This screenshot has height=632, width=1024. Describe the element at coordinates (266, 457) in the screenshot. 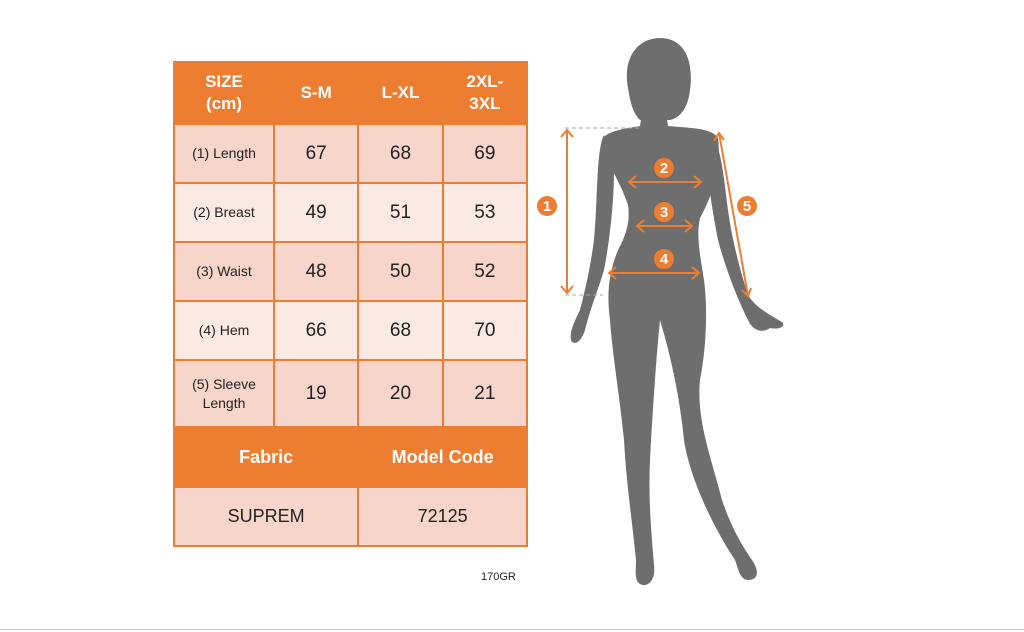

I see `fabric-header: Fabric` at that location.